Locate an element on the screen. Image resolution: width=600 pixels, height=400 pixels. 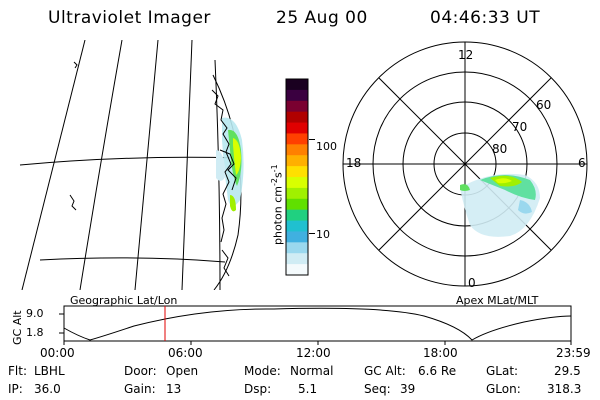
dsp-key: Dsp: is located at coordinates (258, 389).